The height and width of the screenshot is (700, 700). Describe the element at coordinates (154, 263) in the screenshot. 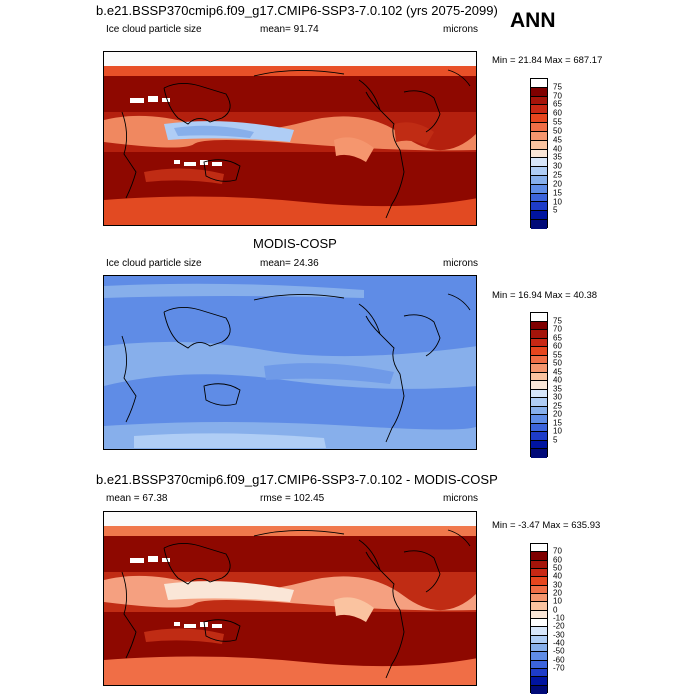

I see `panel2-variable: Ice cloud particle size` at that location.